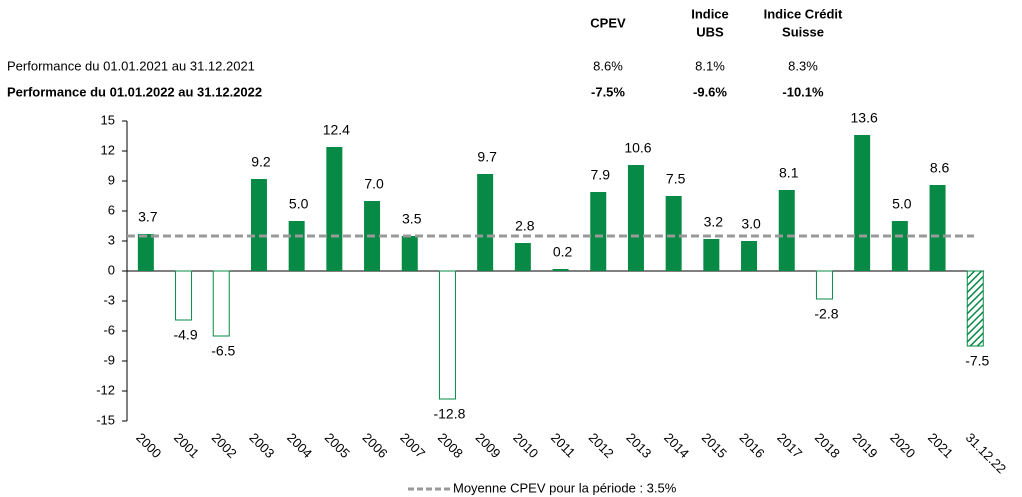 Image resolution: width=1022 pixels, height=497 pixels. I want to click on value-label: 7.0, so click(374, 184).